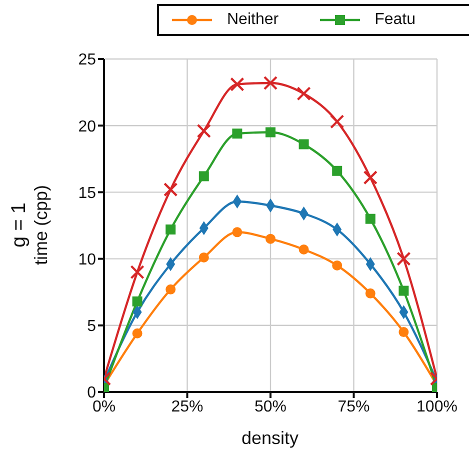 The height and width of the screenshot is (453, 469). I want to click on y-tick-label: 25, so click(87, 60).